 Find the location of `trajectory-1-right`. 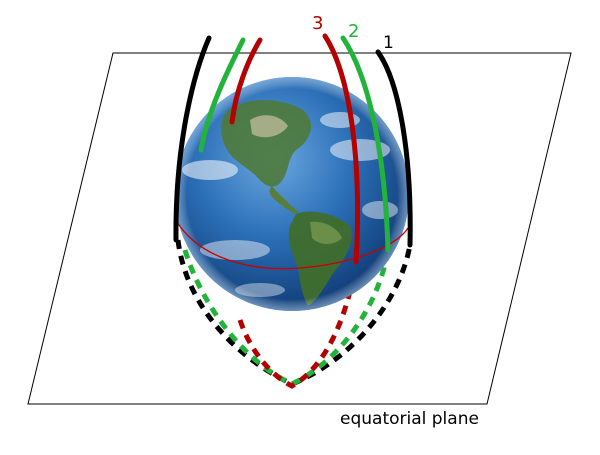

trajectory-1-right is located at coordinates (394, 148).